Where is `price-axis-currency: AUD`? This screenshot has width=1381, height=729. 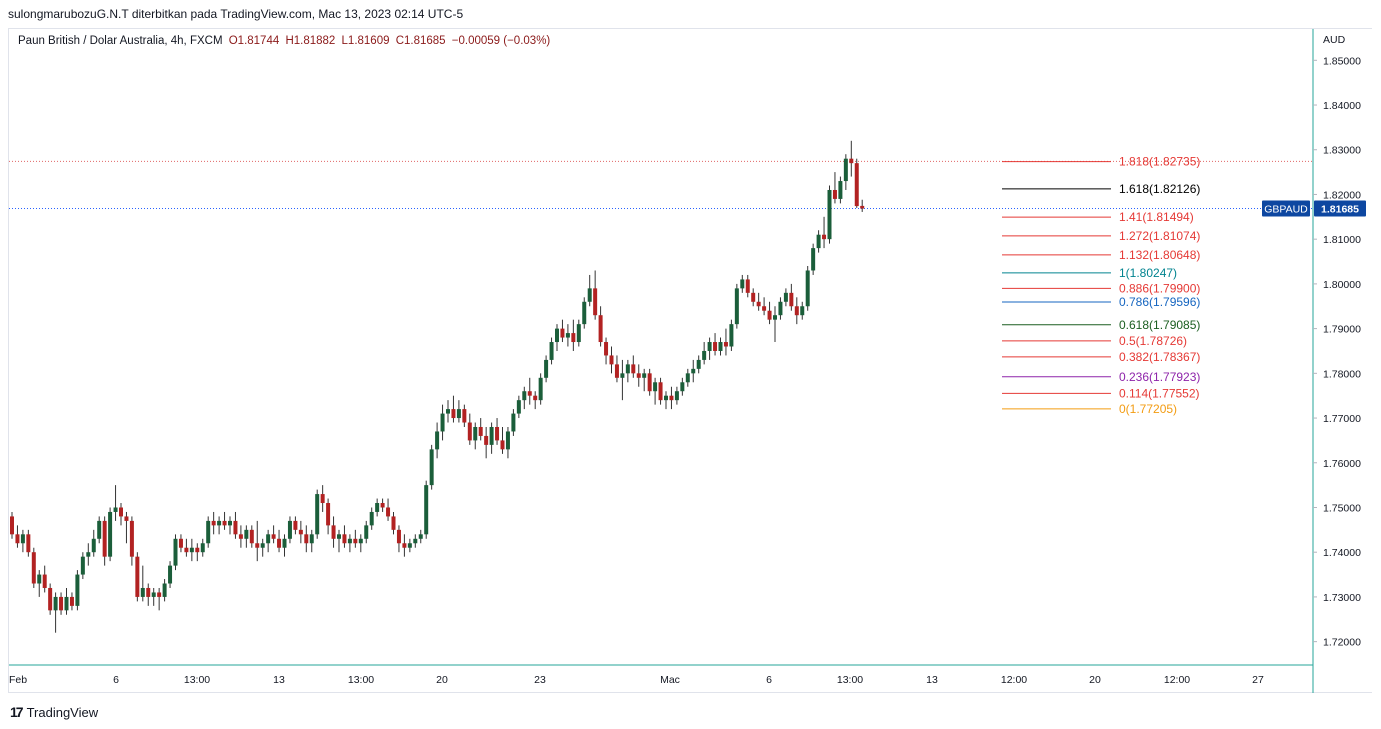 price-axis-currency: AUD is located at coordinates (1334, 40).